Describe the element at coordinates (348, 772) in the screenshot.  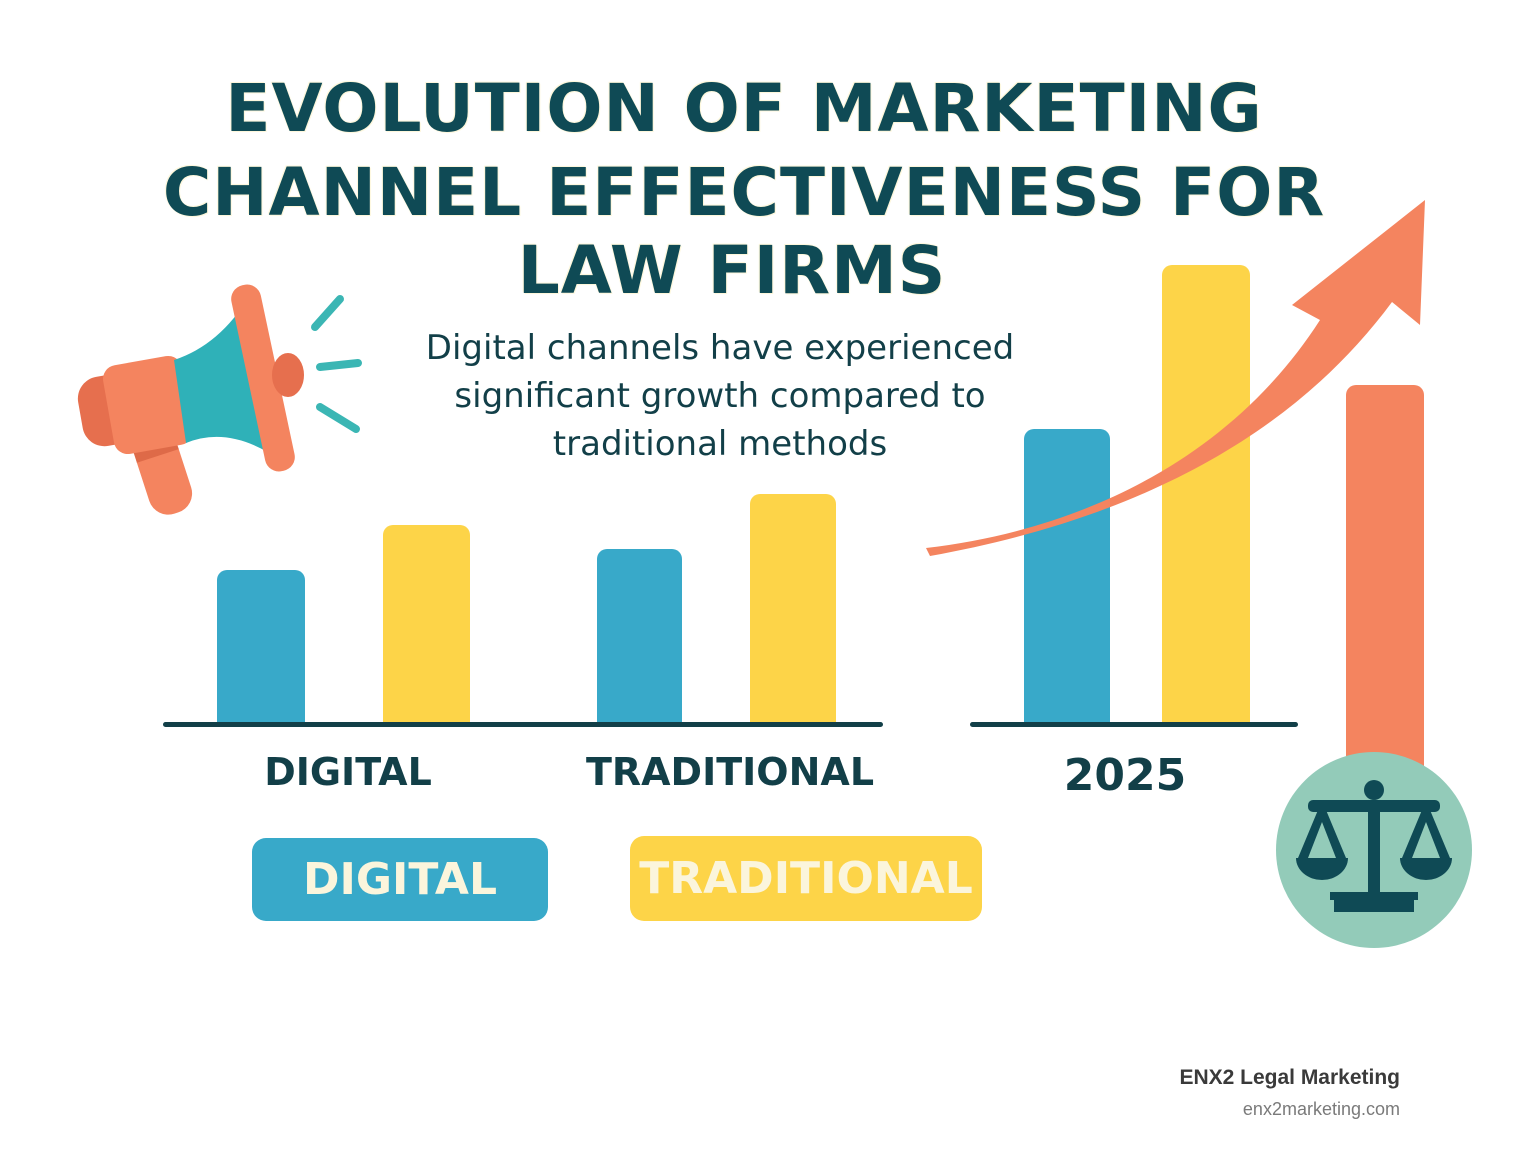
I see `category-label-digital: DIGITAL` at that location.